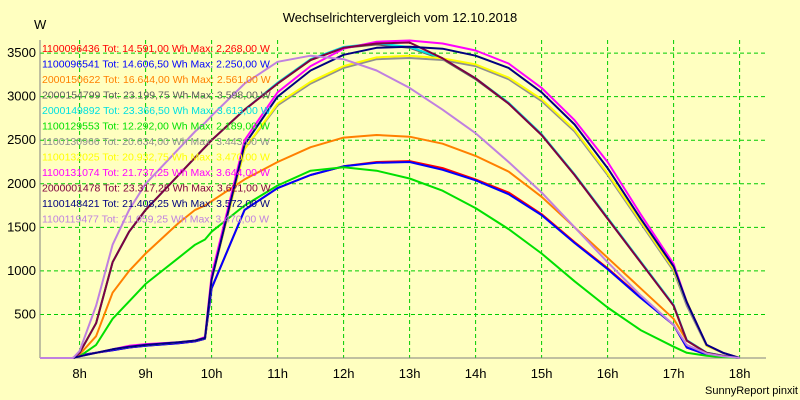  What do you see at coordinates (740, 373) in the screenshot?
I see `x-tick-label: 18h` at bounding box center [740, 373].